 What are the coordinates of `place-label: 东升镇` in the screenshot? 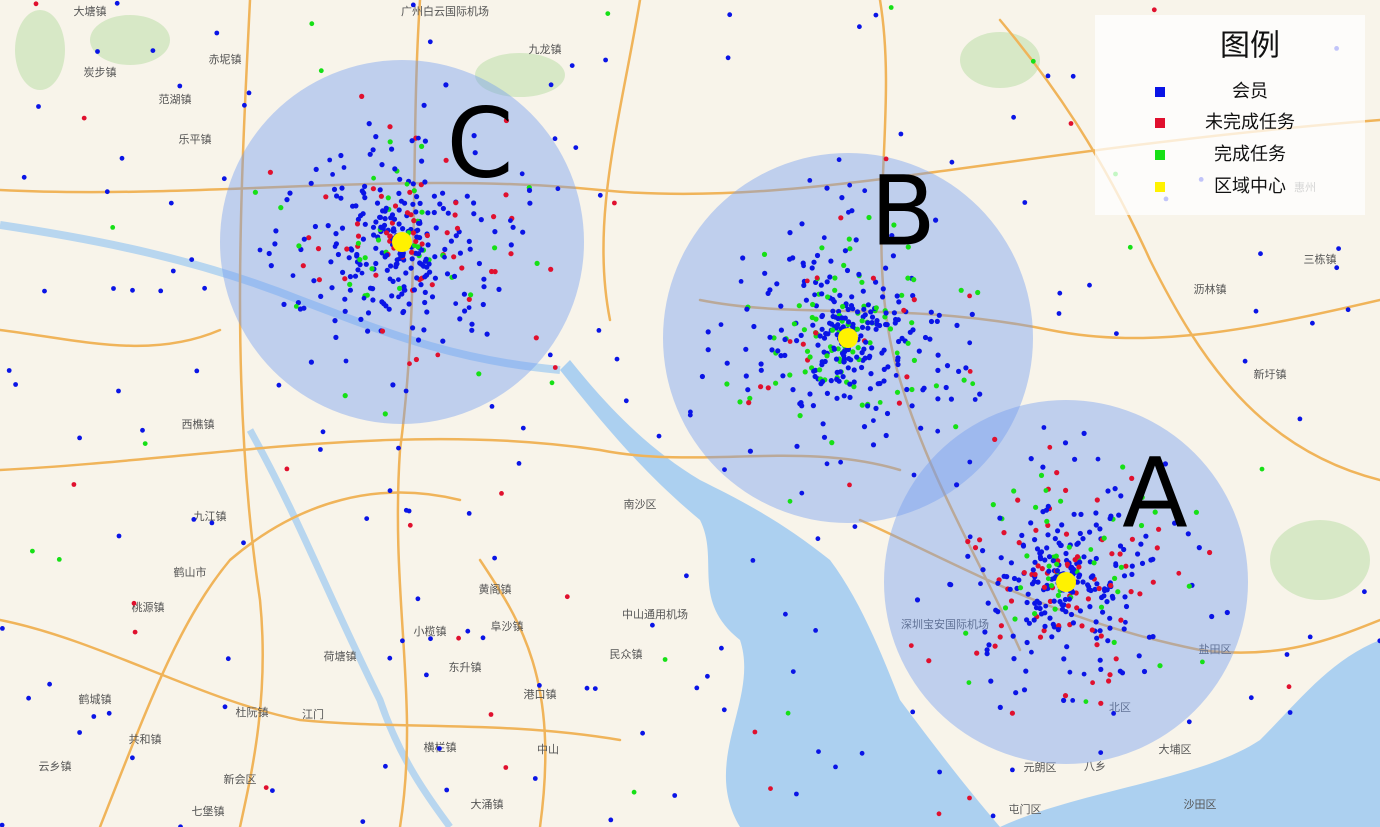 It's located at (465, 667).